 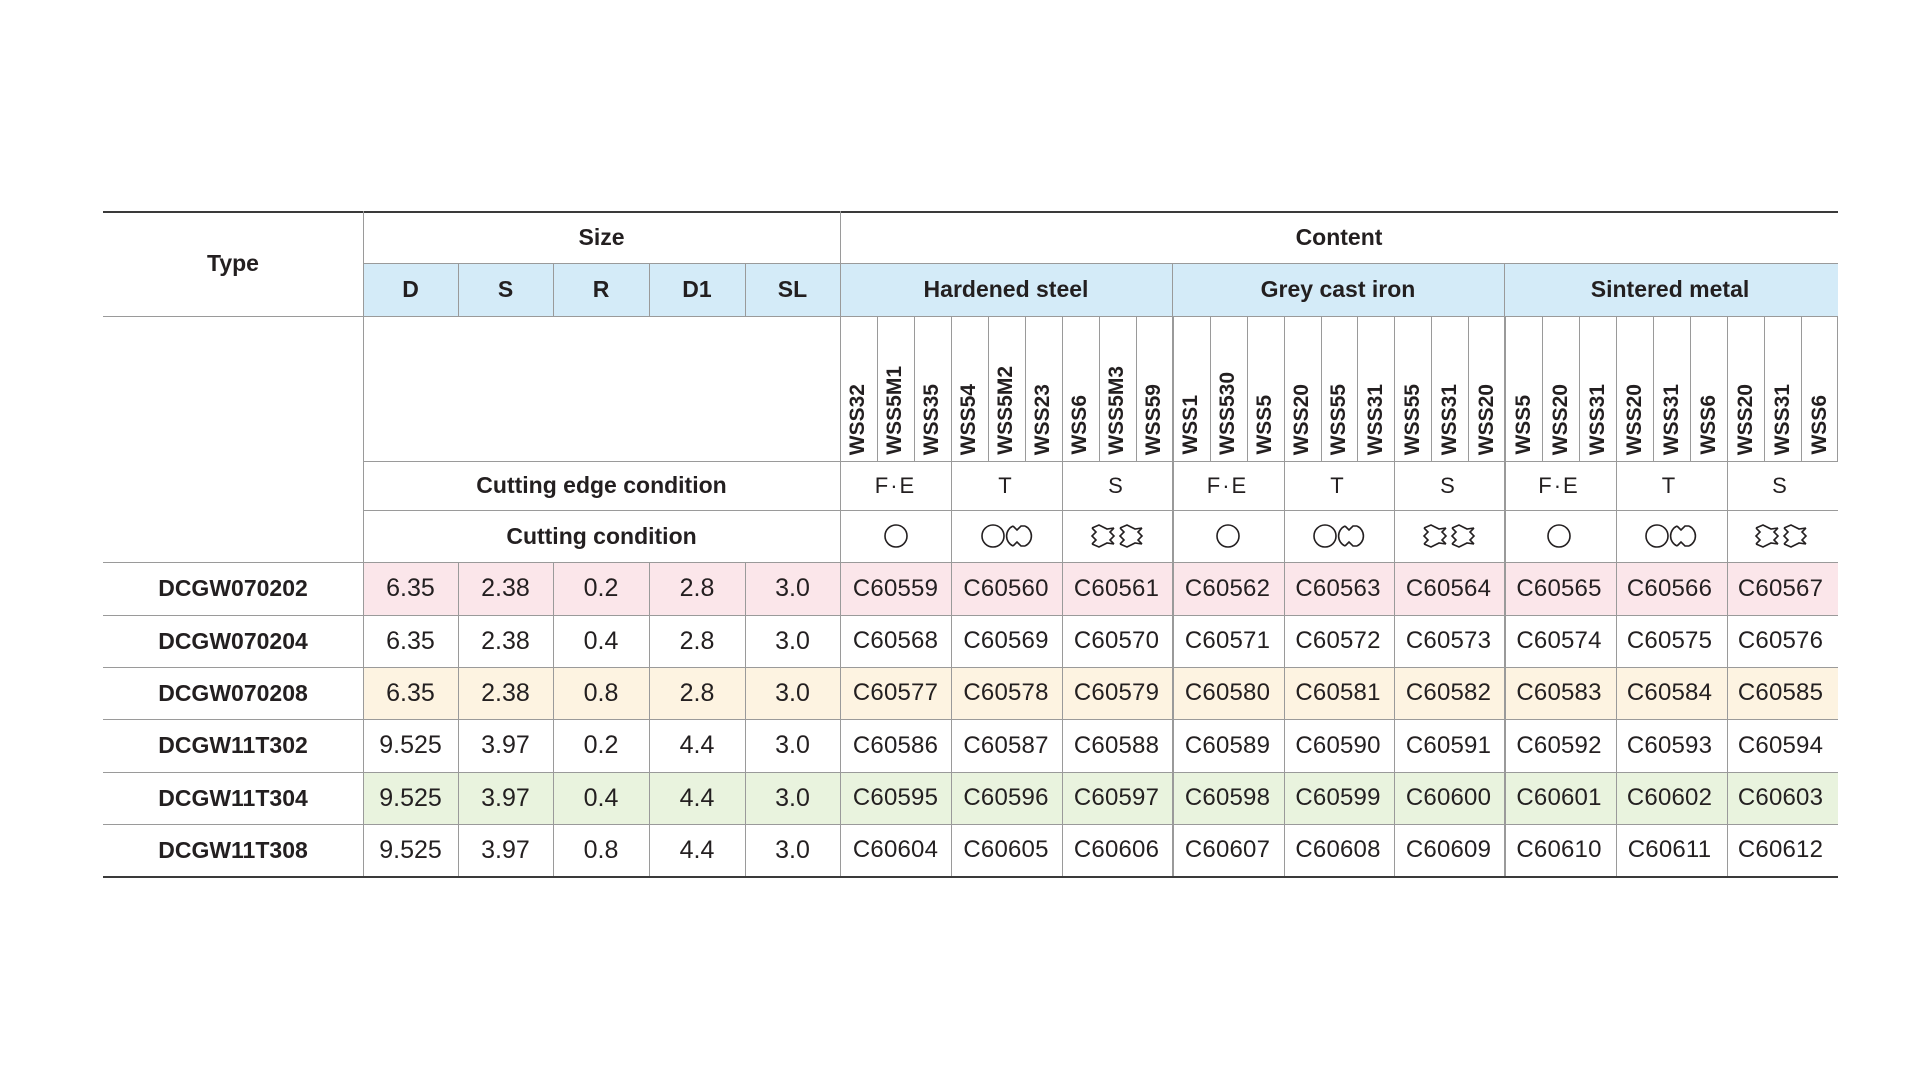 I want to click on article-code: C60600, so click(x=1448, y=797).